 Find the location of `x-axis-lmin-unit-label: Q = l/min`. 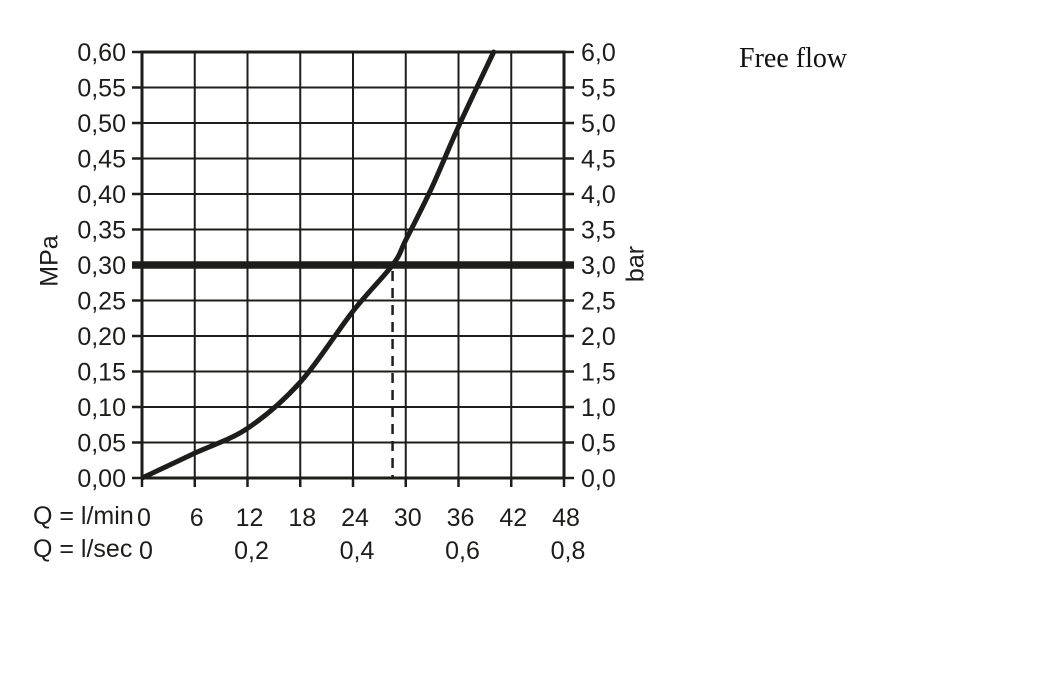

x-axis-lmin-unit-label: Q = l/min is located at coordinates (83, 516).